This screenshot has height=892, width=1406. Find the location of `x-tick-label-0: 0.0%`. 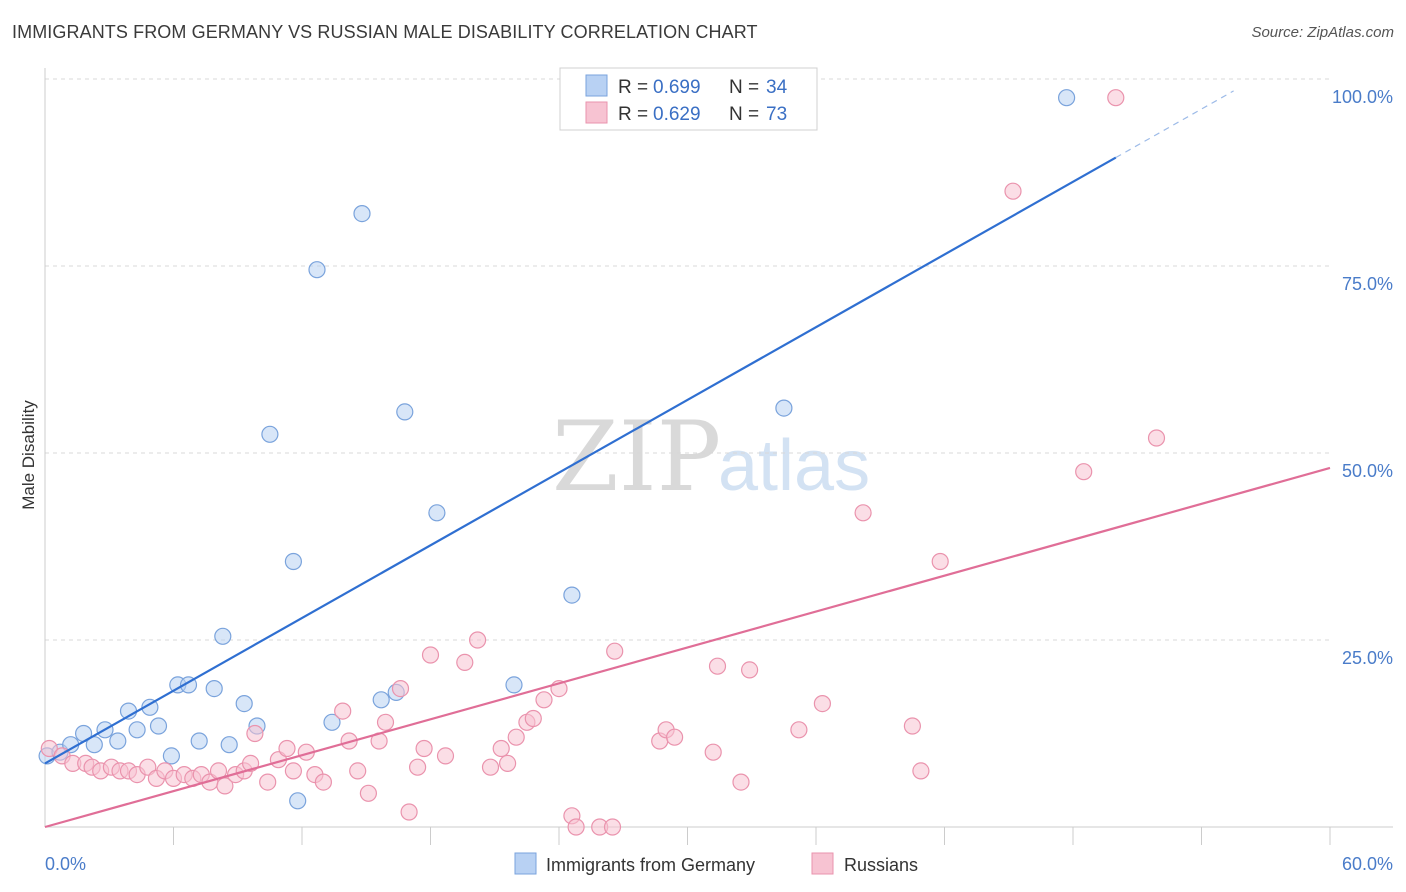

x-tick-label-0: 0.0% is located at coordinates (65, 864).